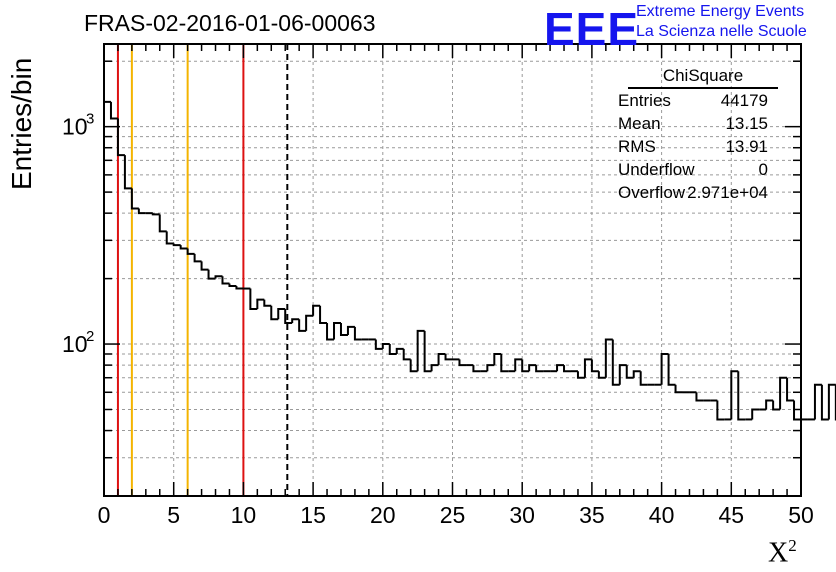 The height and width of the screenshot is (572, 836). I want to click on stats-key: Mean, so click(639, 123).